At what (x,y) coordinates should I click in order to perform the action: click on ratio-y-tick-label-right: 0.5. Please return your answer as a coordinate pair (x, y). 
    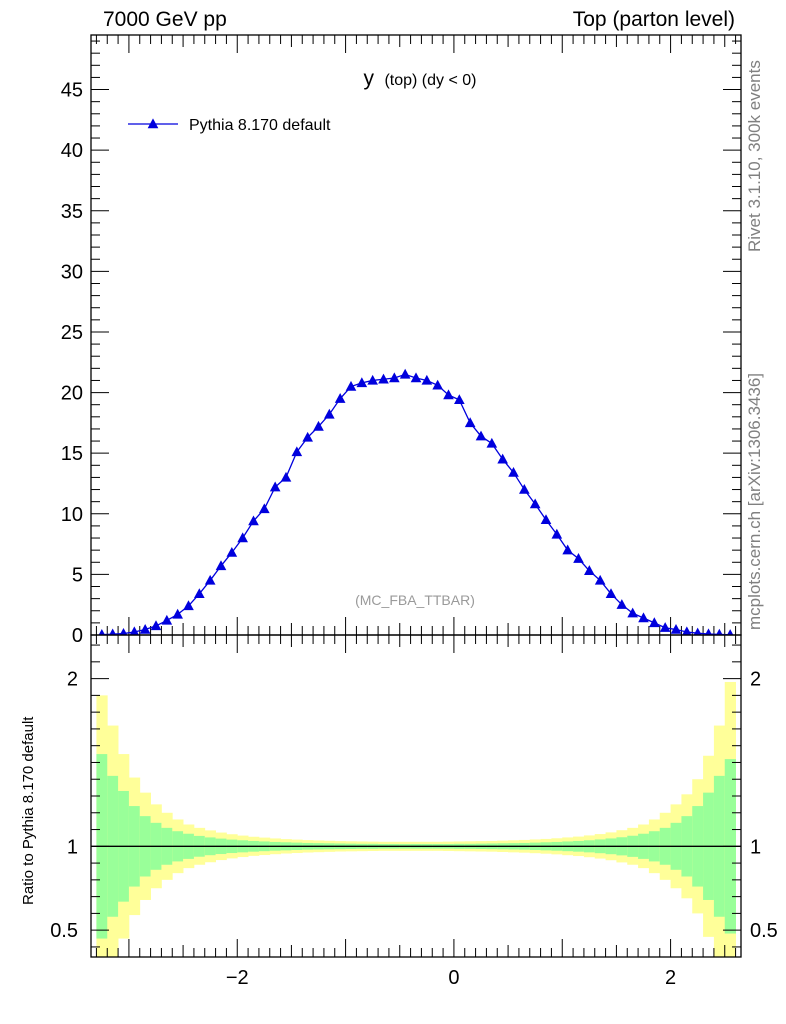
    Looking at the image, I should click on (764, 931).